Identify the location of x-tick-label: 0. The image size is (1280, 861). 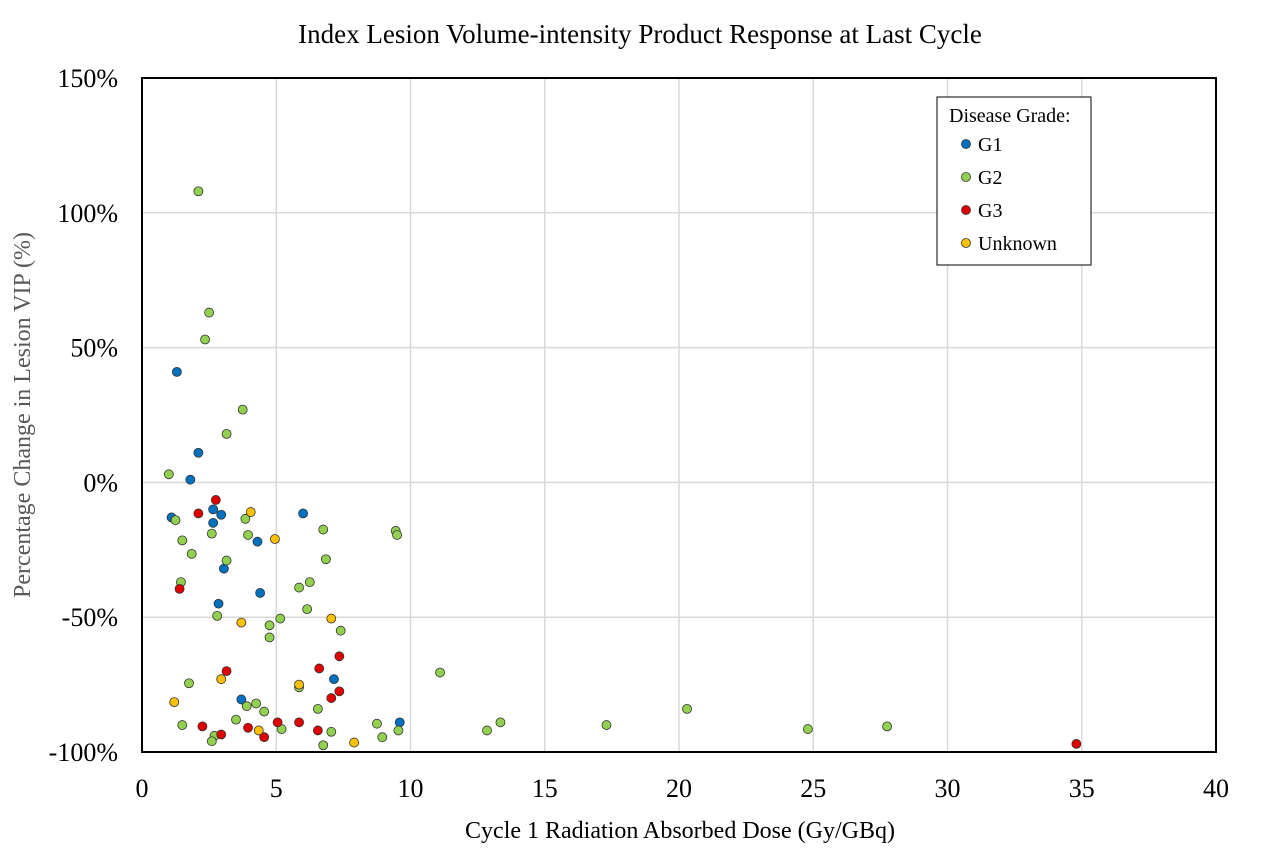
(142, 788).